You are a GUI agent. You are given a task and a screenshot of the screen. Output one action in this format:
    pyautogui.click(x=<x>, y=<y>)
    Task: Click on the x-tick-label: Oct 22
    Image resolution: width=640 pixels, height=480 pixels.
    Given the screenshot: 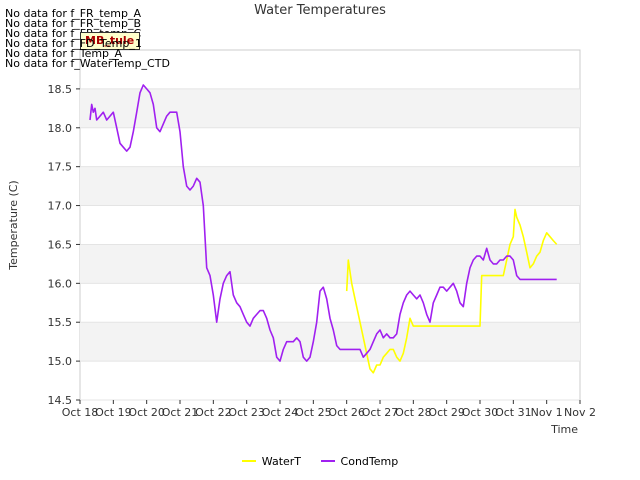 What is the action you would take?
    pyautogui.click(x=213, y=412)
    